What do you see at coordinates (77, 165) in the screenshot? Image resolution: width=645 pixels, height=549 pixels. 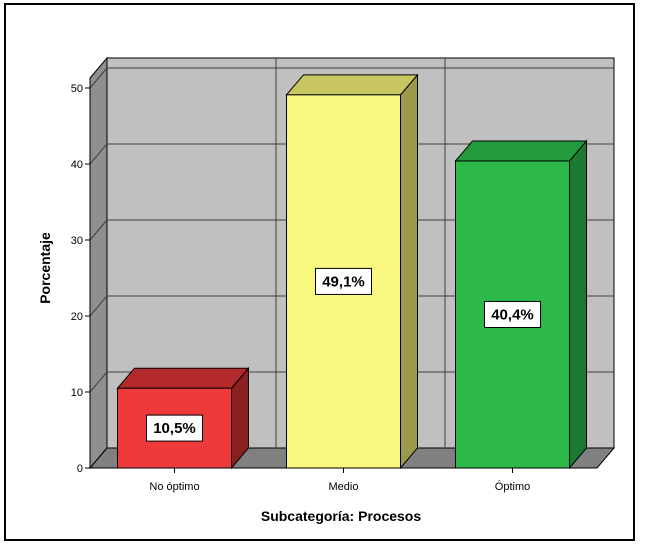 I see `y-tick-label: 40` at bounding box center [77, 165].